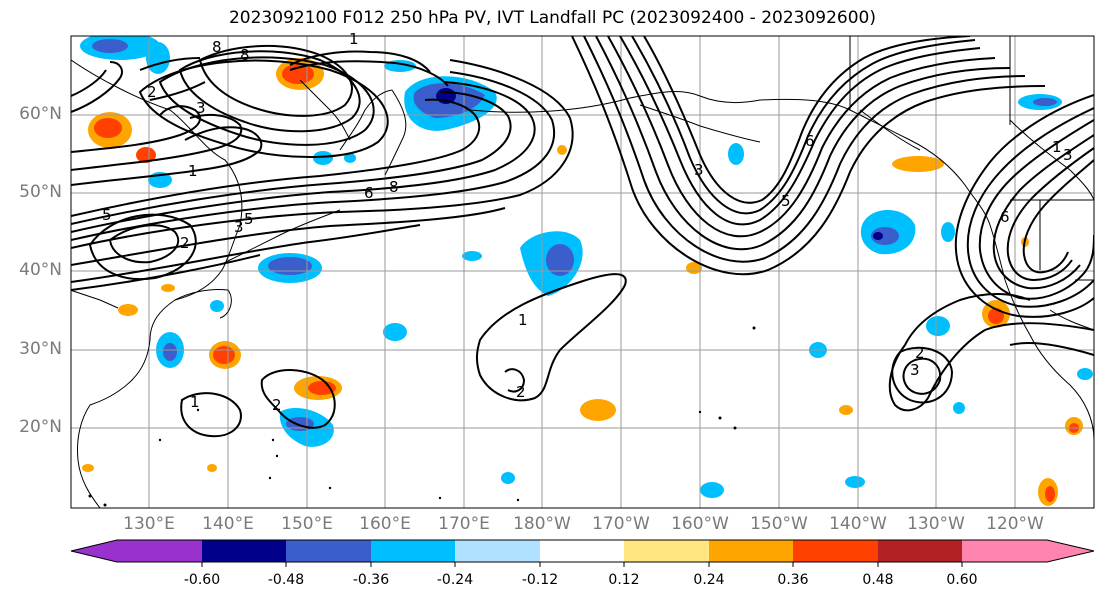 Image resolution: width=1105 pixels, height=601 pixels. Describe the element at coordinates (40, 427) in the screenshot. I see `lat-label: 20°N` at that location.